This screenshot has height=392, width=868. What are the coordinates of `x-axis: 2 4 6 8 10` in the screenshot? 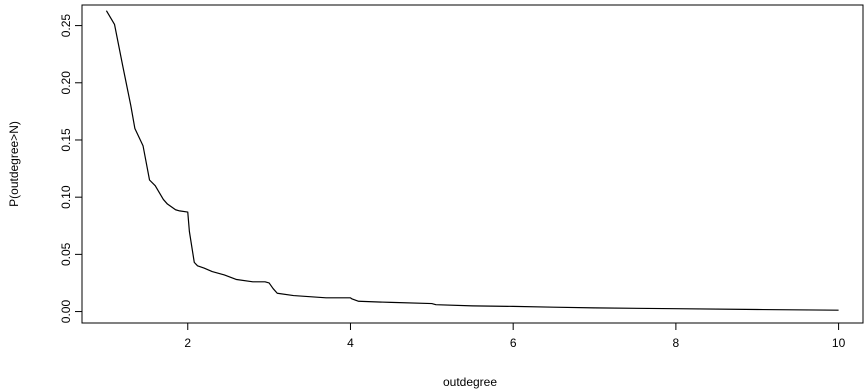 It's located at (515, 336).